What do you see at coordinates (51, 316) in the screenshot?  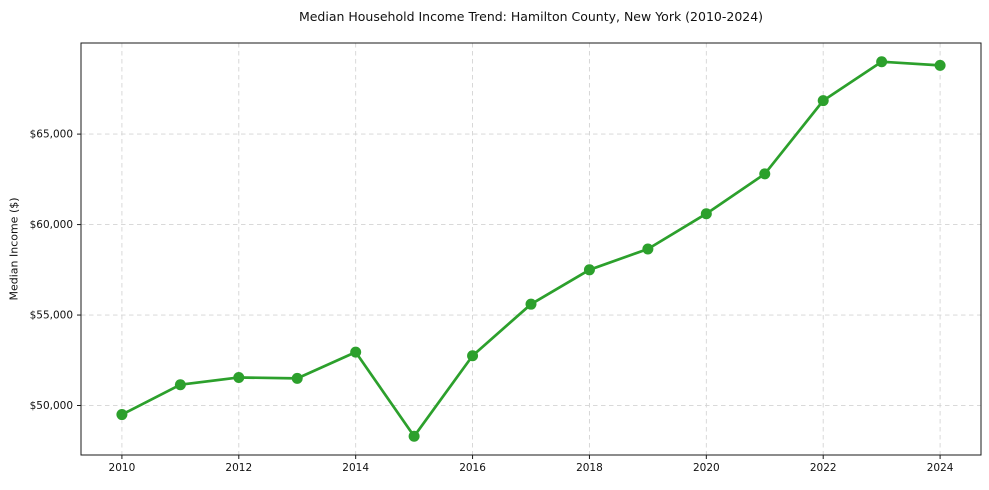 I see `y-tick-label: $55,000` at bounding box center [51, 316].